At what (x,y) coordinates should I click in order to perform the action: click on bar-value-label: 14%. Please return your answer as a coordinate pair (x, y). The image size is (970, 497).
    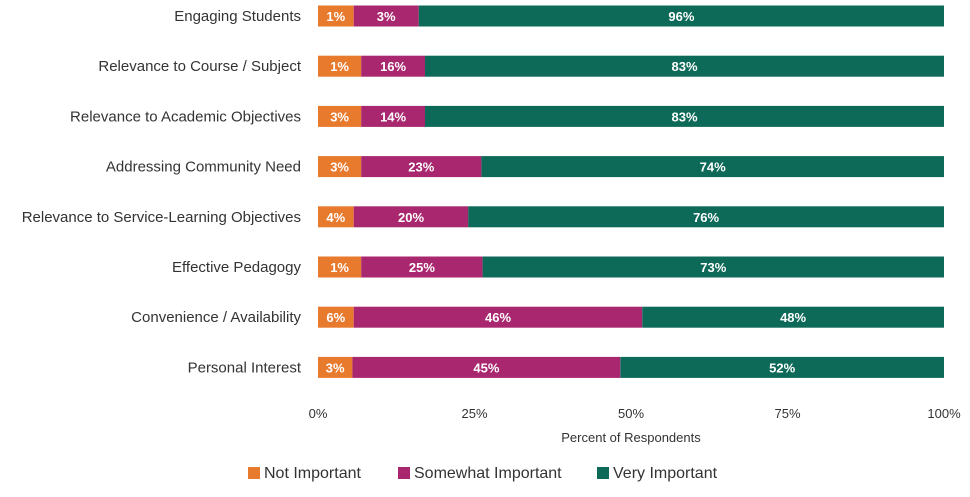
    Looking at the image, I should click on (393, 116).